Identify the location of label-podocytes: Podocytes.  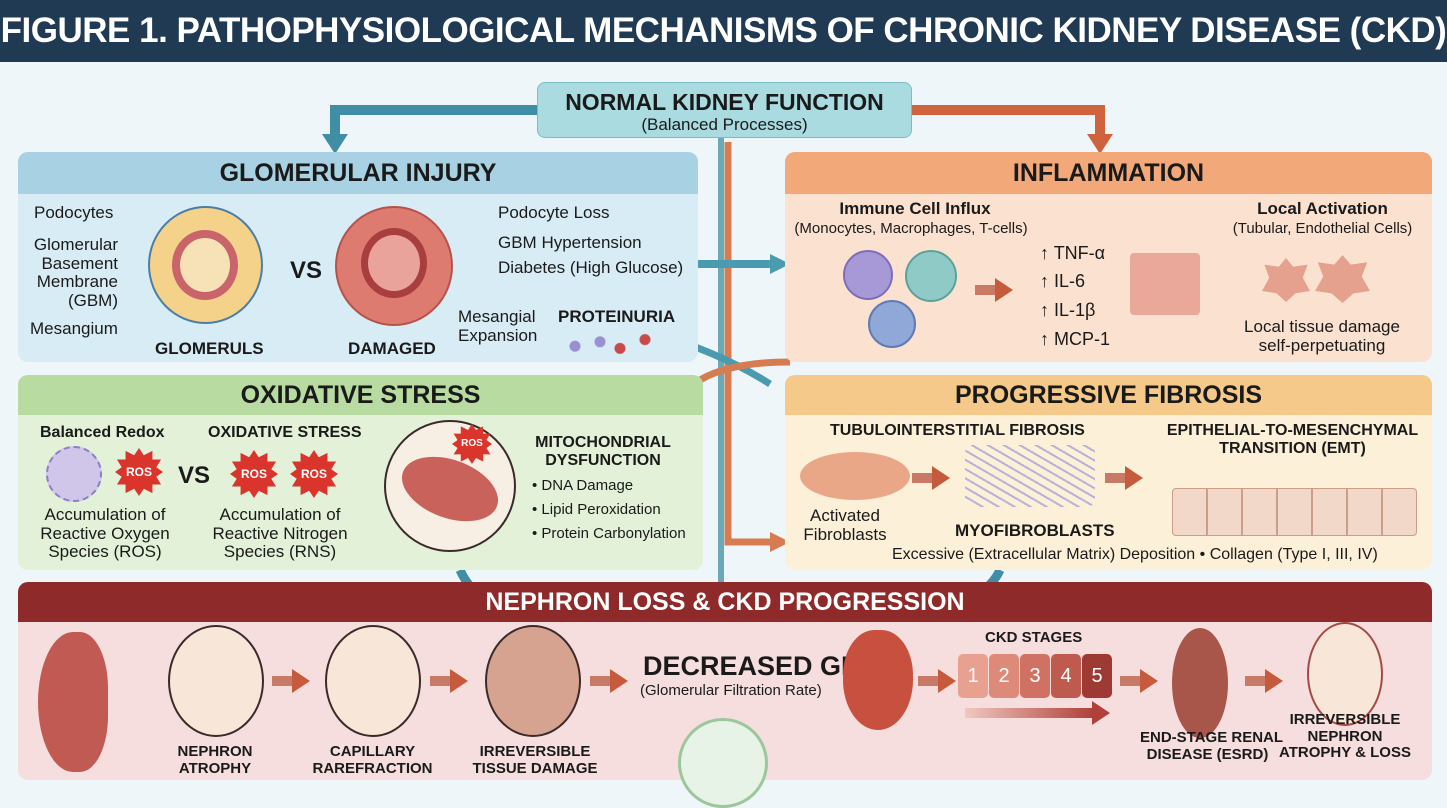
(74, 212).